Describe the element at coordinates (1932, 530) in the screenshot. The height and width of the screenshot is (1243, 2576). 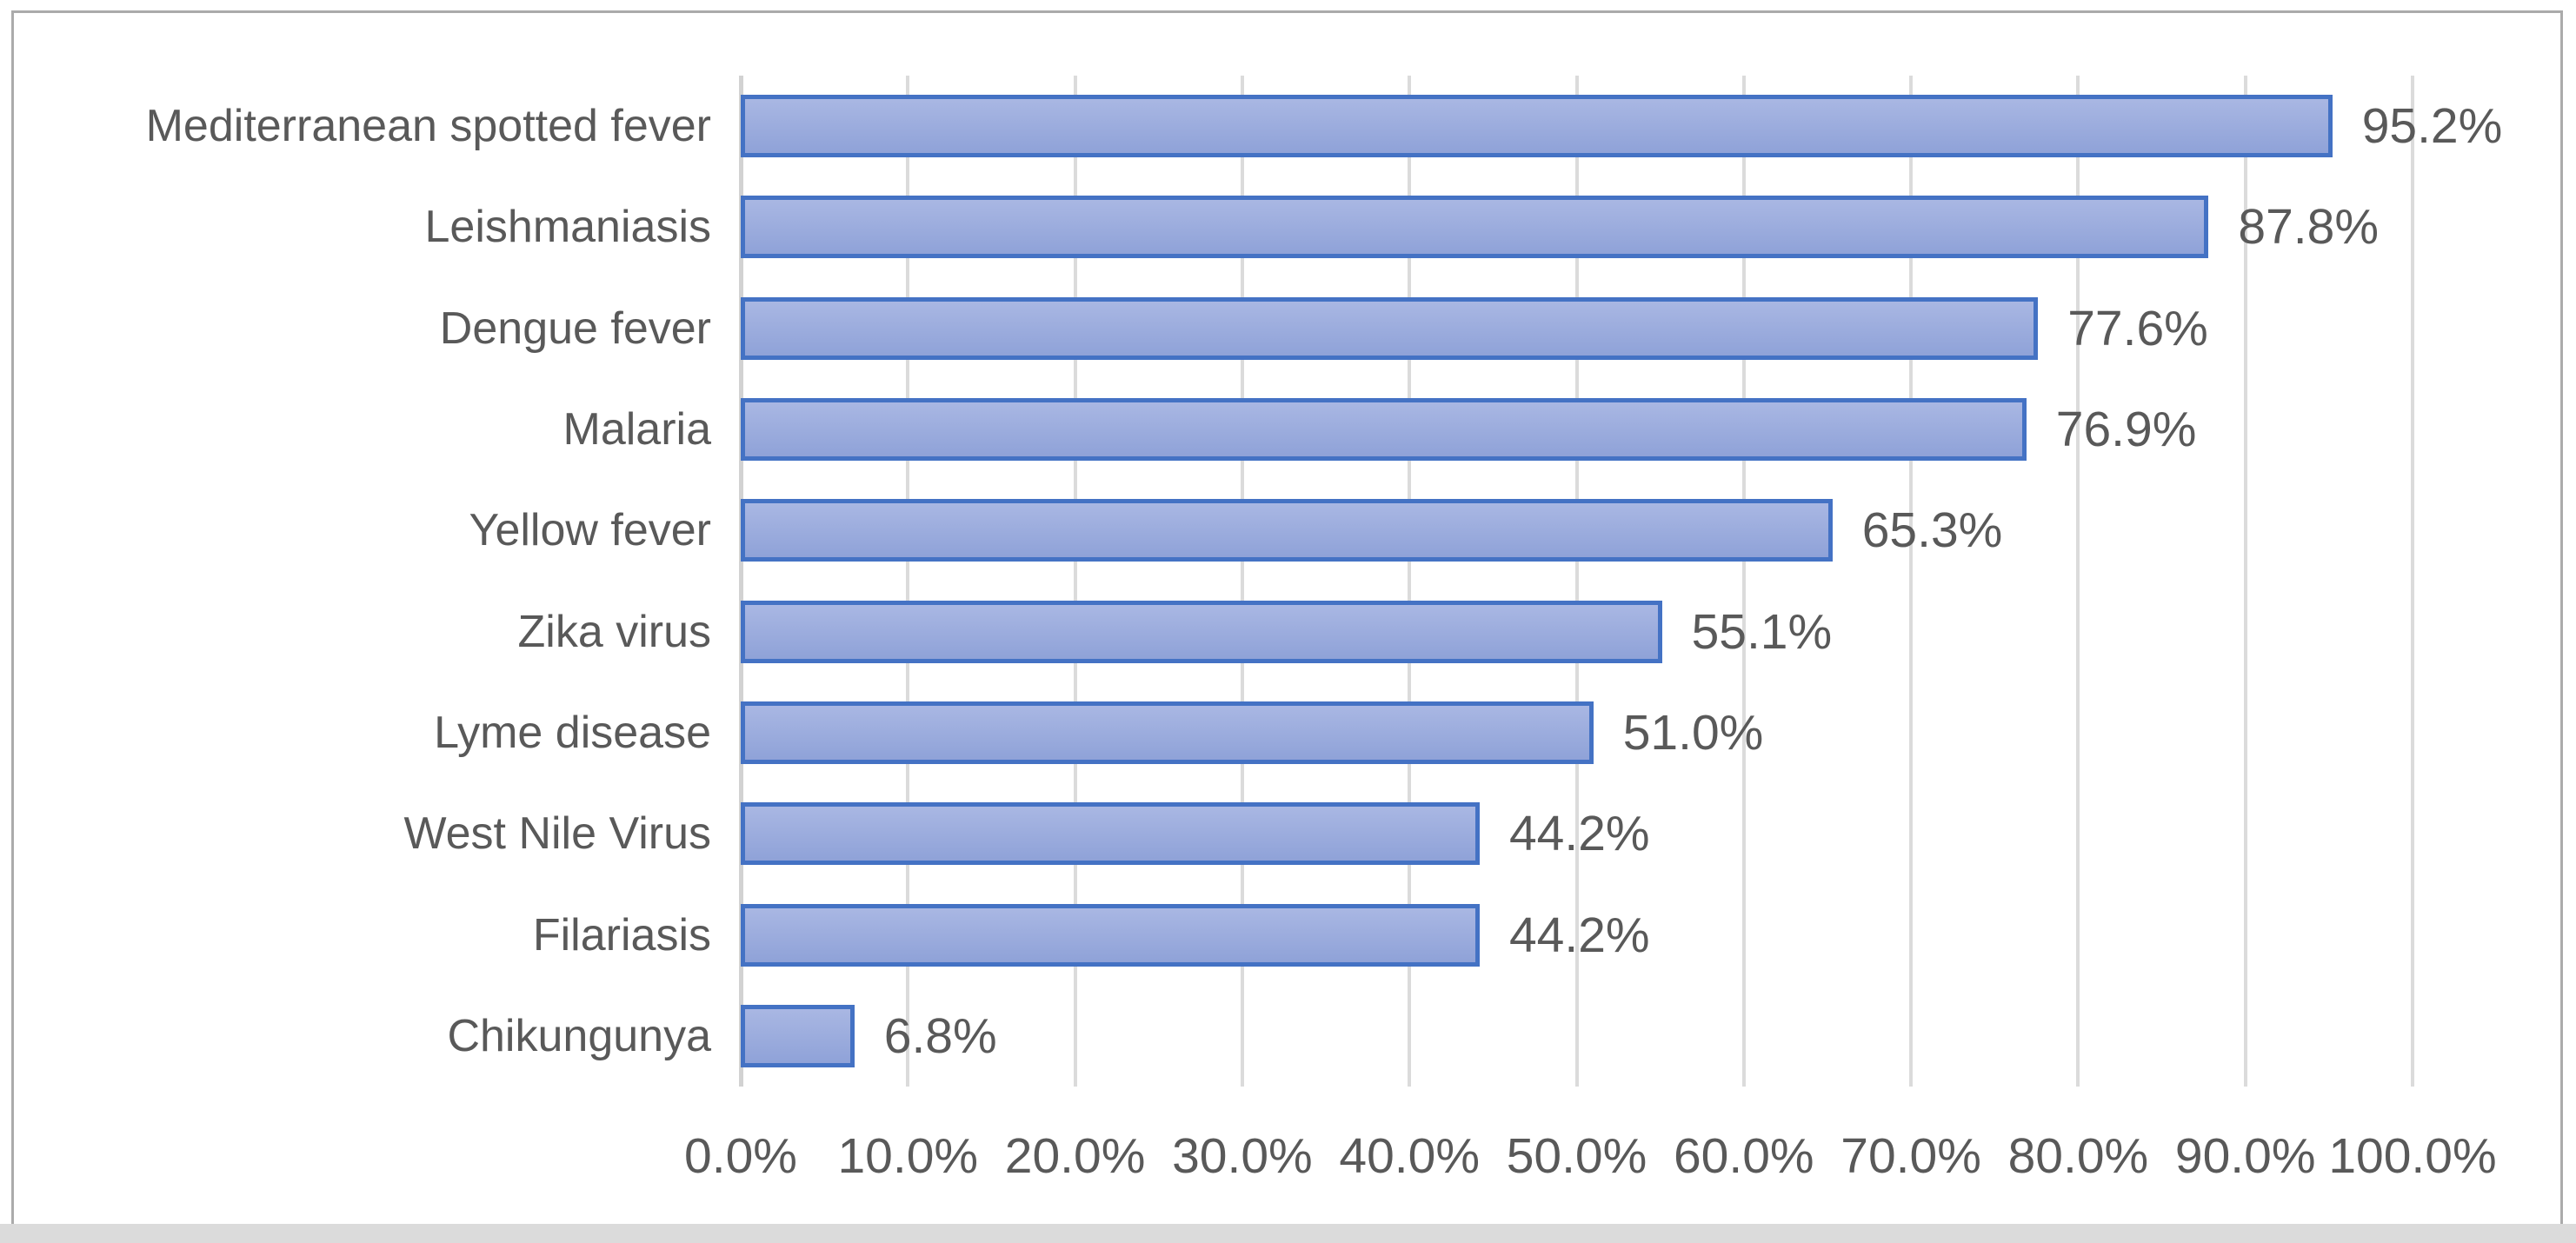
I see `data-label: 65.3%` at that location.